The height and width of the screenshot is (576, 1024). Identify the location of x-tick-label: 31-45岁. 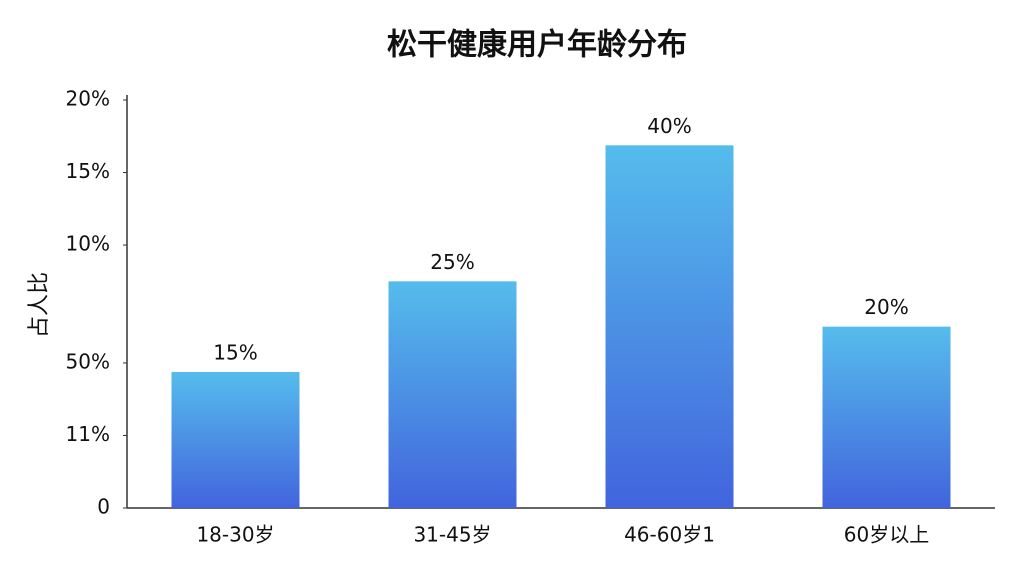
(452, 535).